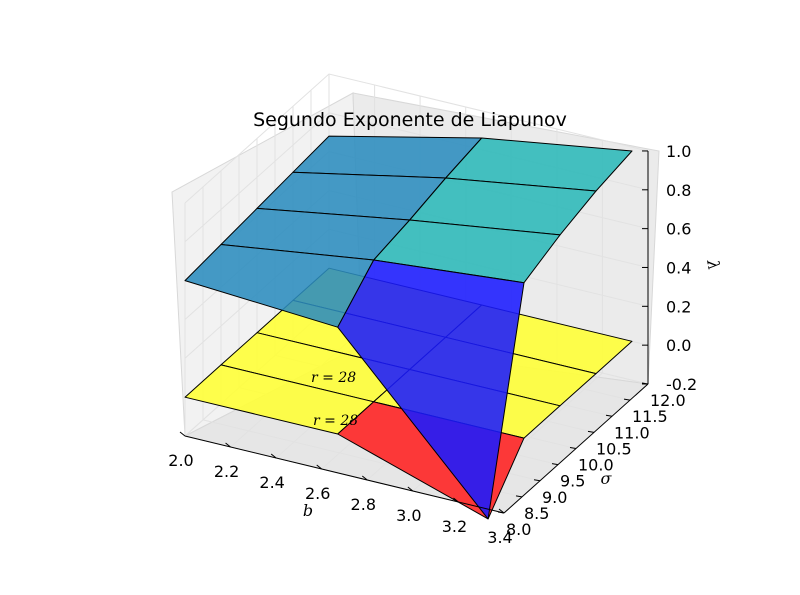 The width and height of the screenshot is (800, 595). What do you see at coordinates (317, 493) in the screenshot?
I see `b-tick-label-3: 2.6` at bounding box center [317, 493].